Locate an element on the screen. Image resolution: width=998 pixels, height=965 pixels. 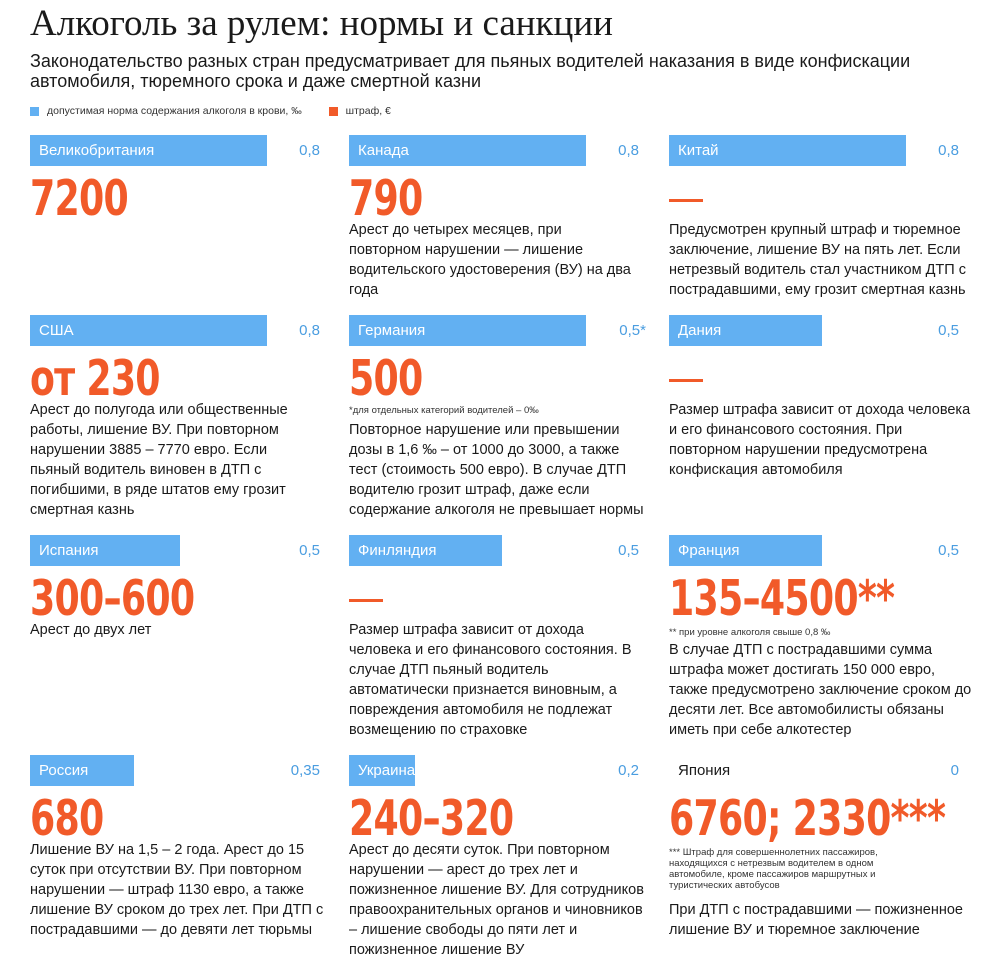
page-title: Алкоголь за рулем: нормы и санкции is located at coordinates (321, 23).